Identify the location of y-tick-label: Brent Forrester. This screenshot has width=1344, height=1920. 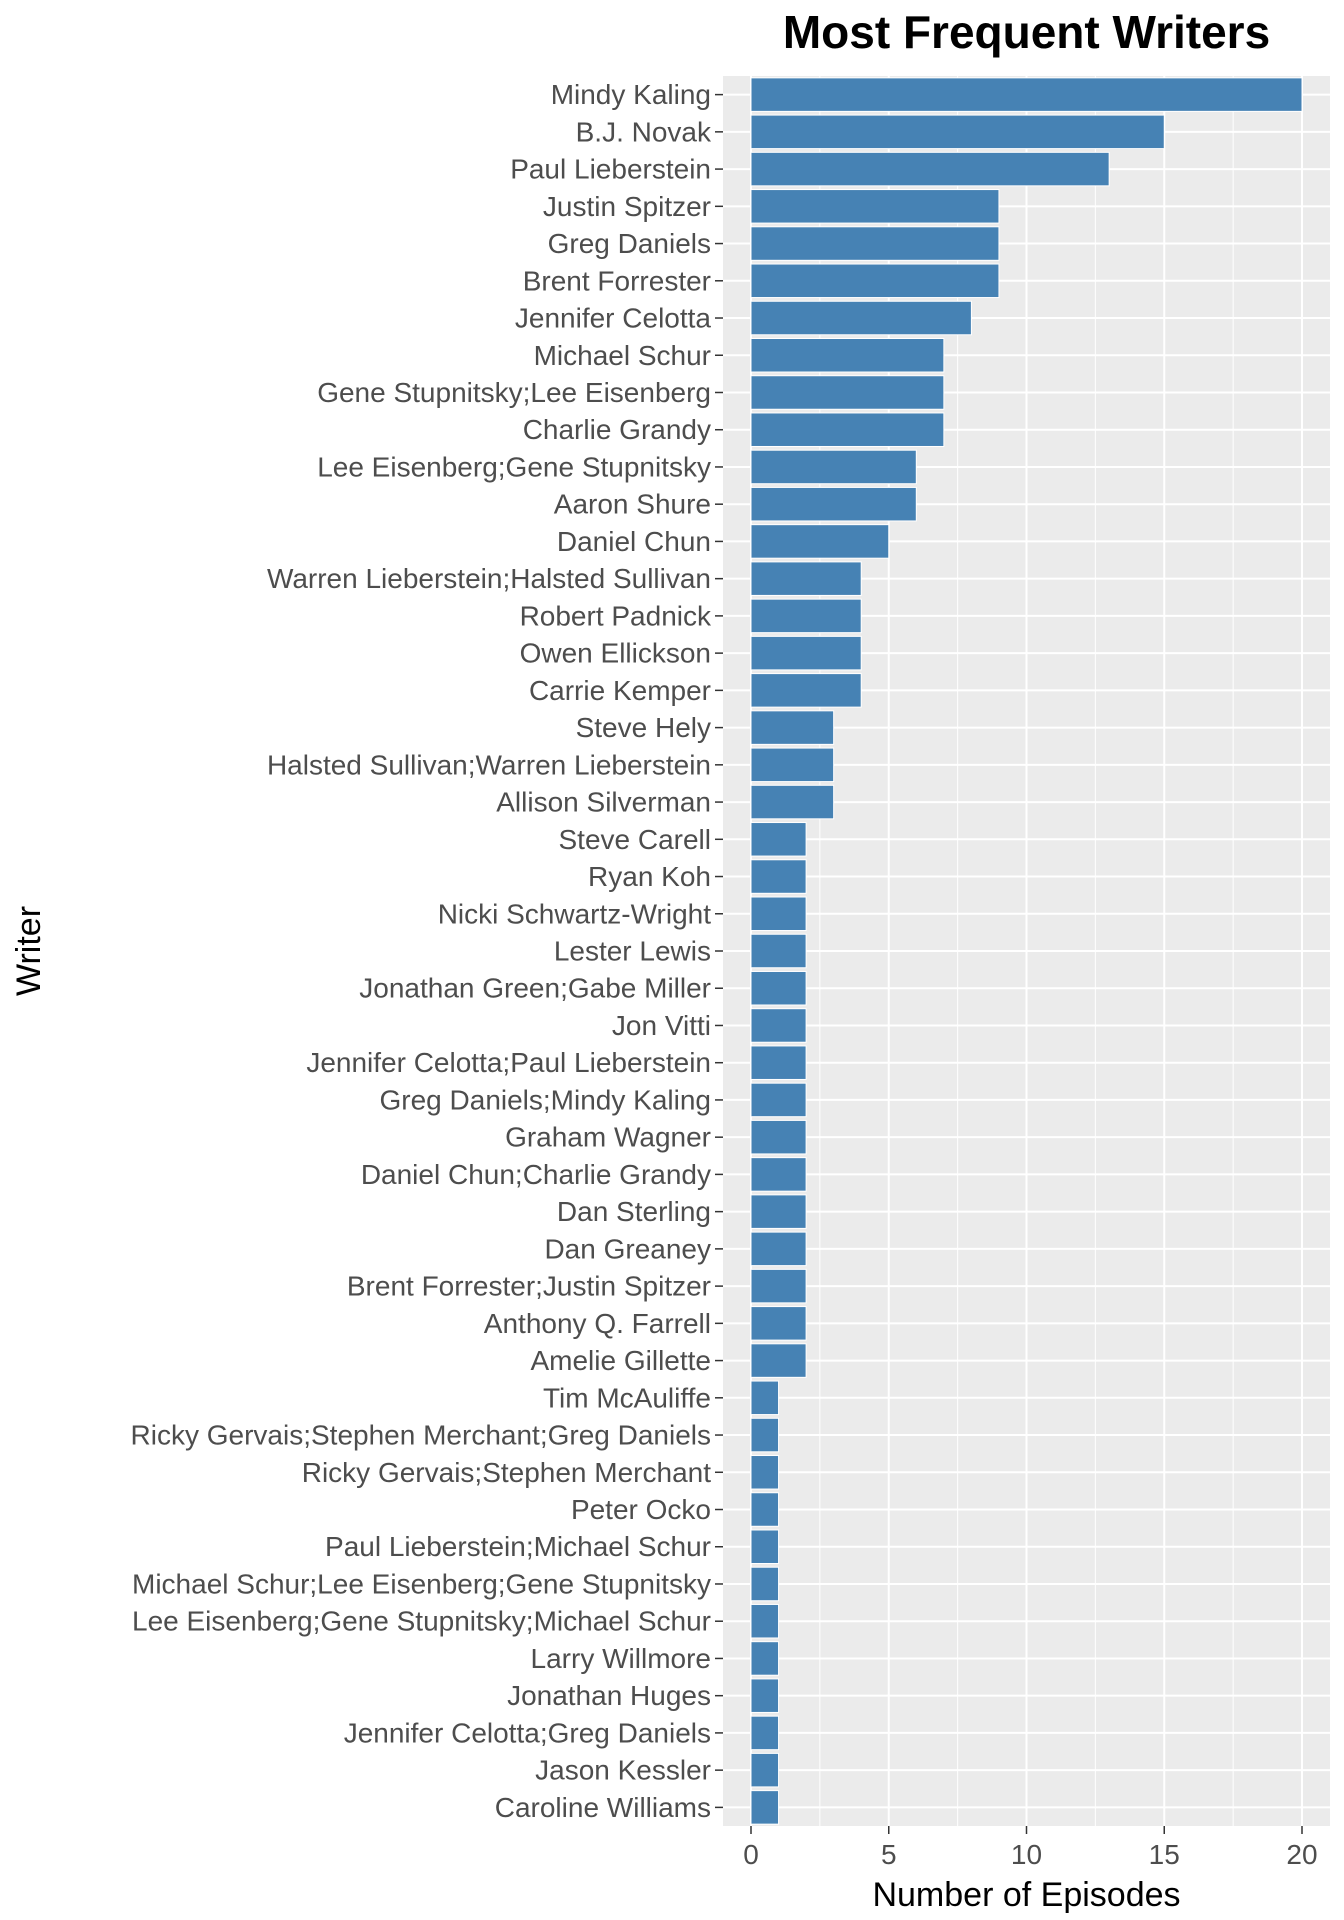
(617, 280).